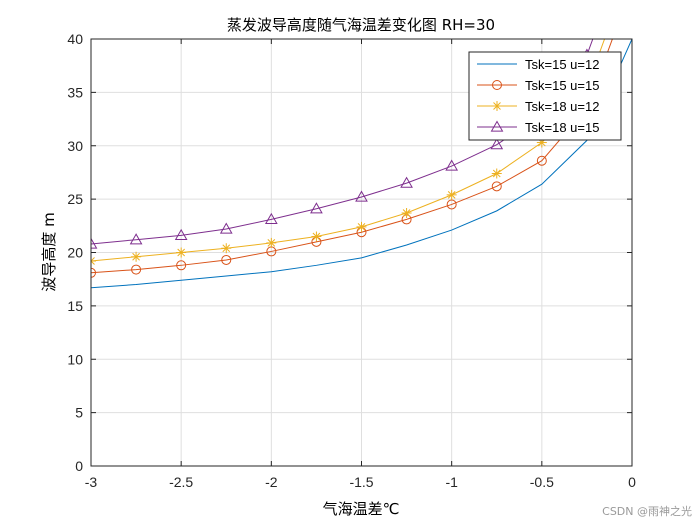 Image resolution: width=700 pixels, height=525 pixels. I want to click on legend-item: Tsk=15 u=15, so click(538, 85).